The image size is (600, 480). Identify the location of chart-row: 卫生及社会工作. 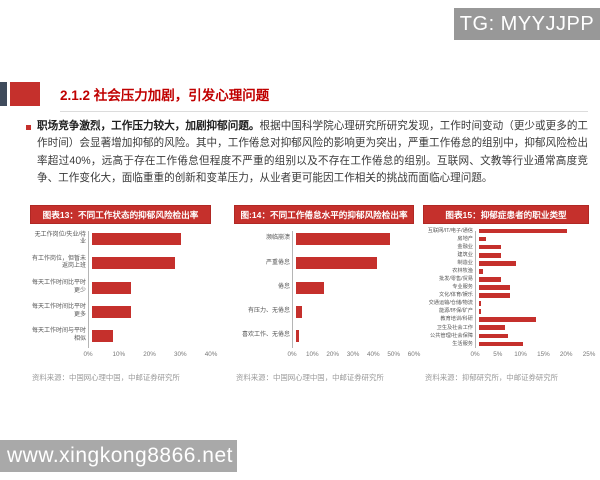
(506, 328).